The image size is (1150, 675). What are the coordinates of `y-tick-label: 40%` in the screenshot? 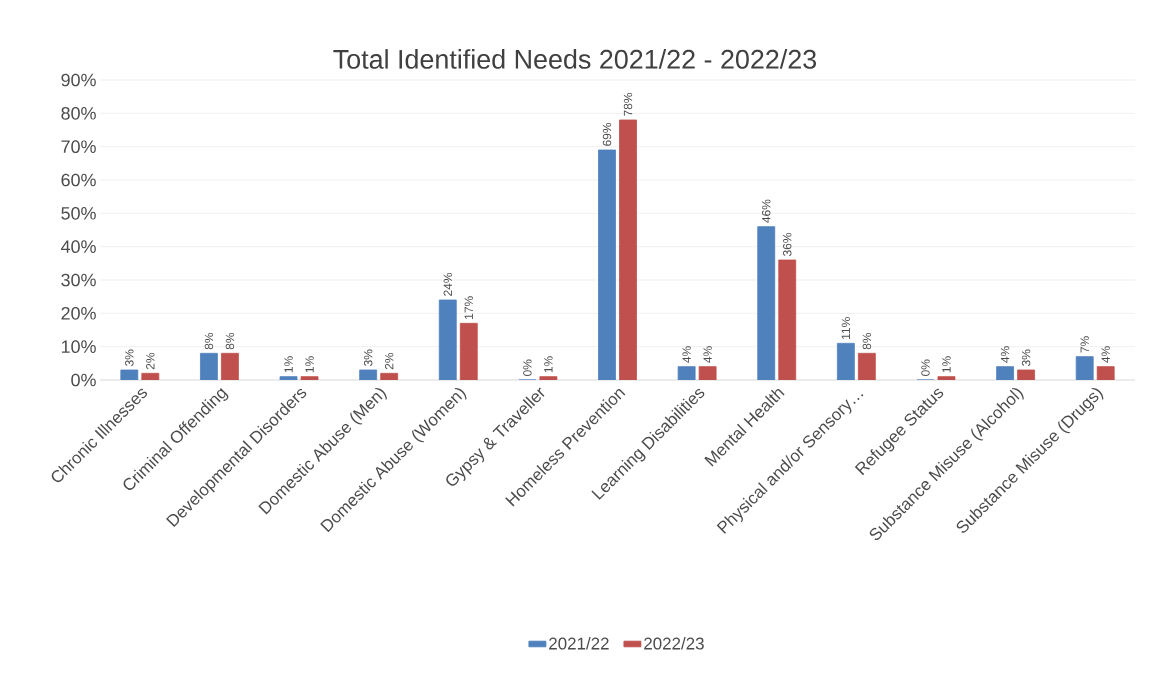 It's located at (78, 246).